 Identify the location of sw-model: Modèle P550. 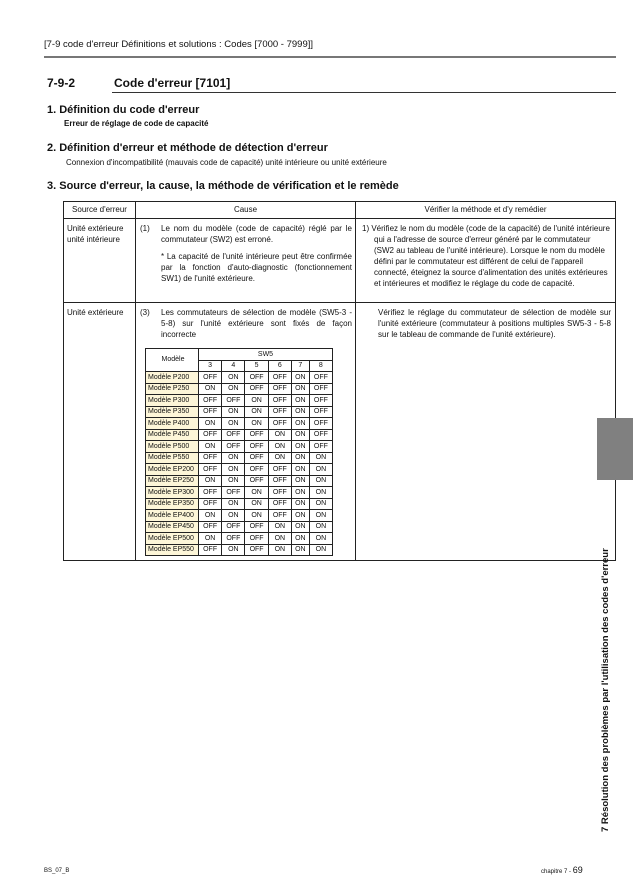
(172, 457).